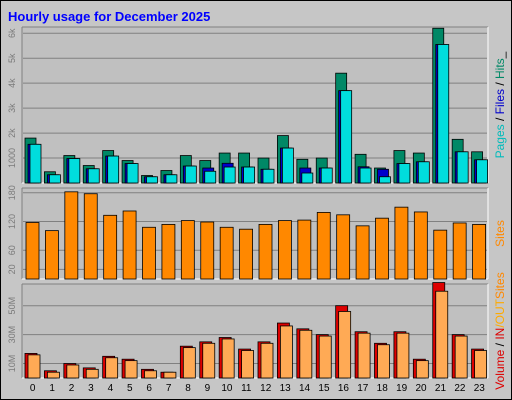 The width and height of the screenshot is (512, 400). I want to click on hour-label: 21, so click(441, 388).